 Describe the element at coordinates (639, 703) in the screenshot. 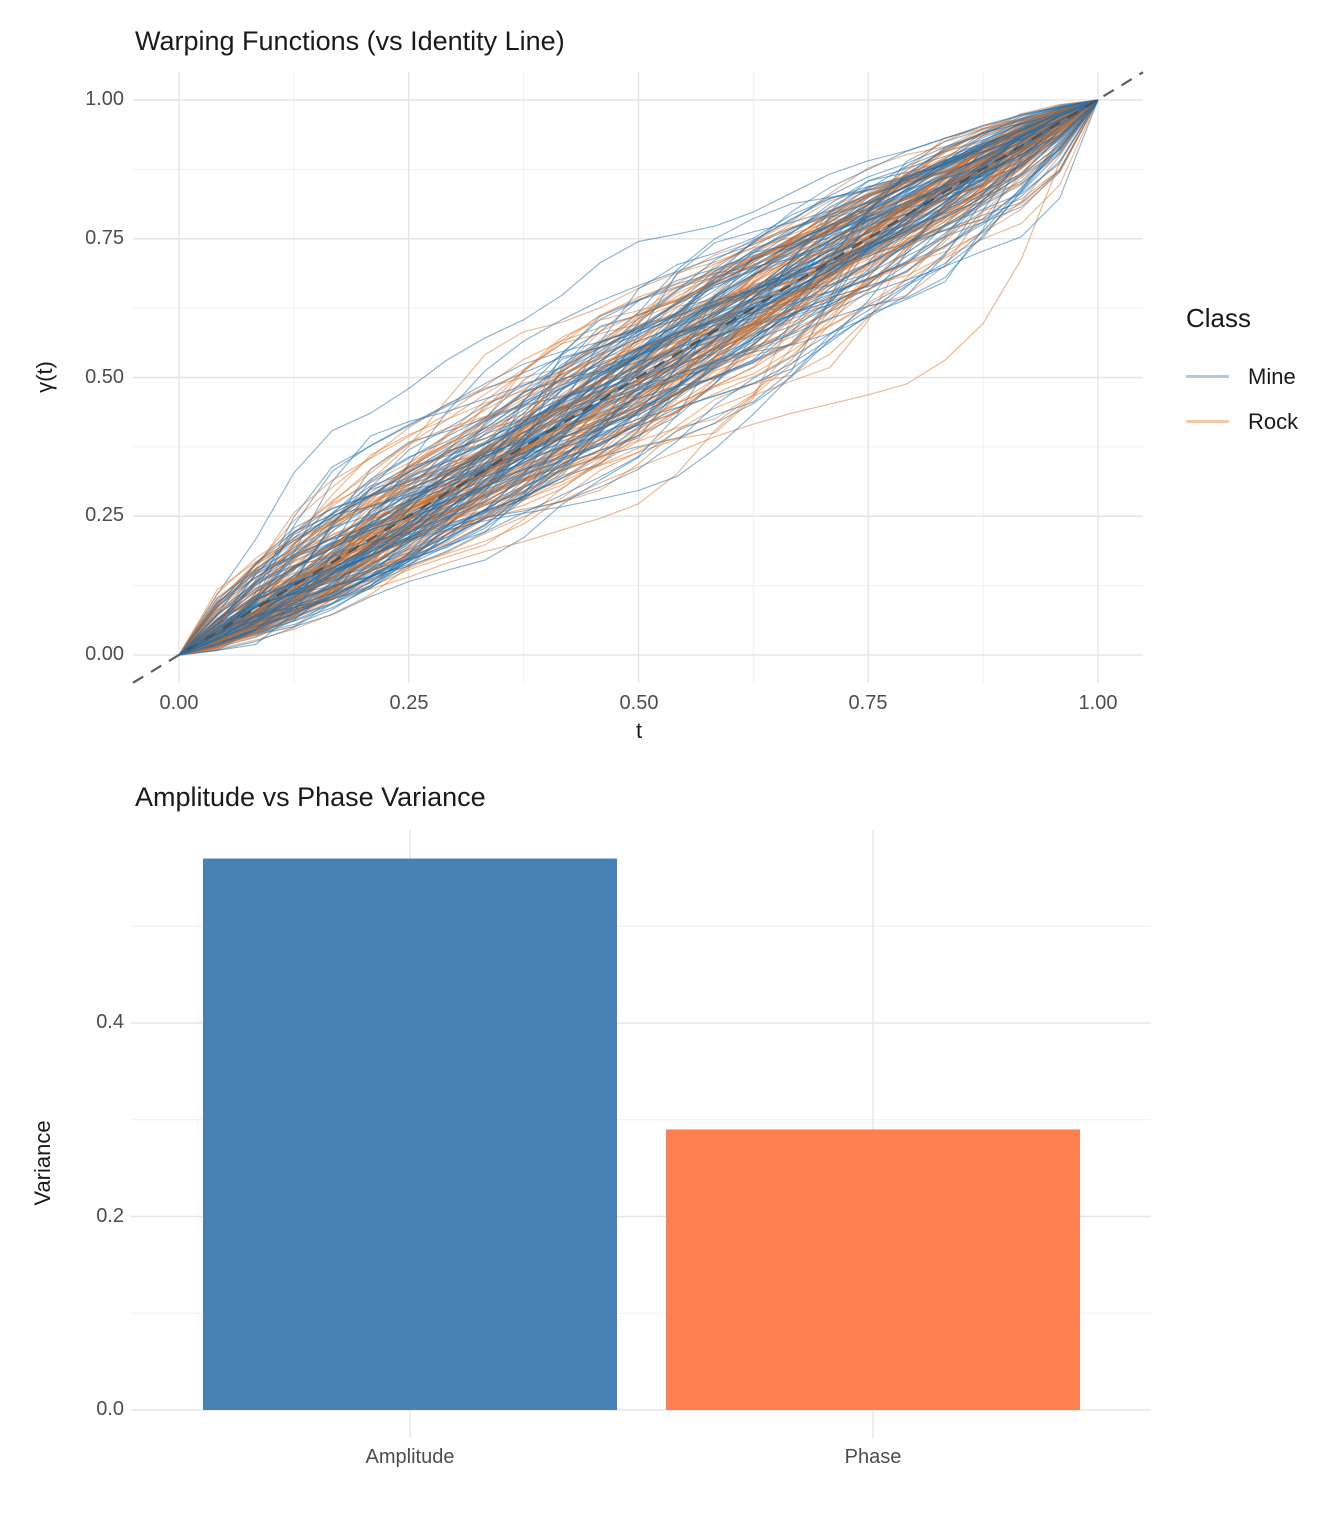

I see `x-tick-label: 0.50` at that location.